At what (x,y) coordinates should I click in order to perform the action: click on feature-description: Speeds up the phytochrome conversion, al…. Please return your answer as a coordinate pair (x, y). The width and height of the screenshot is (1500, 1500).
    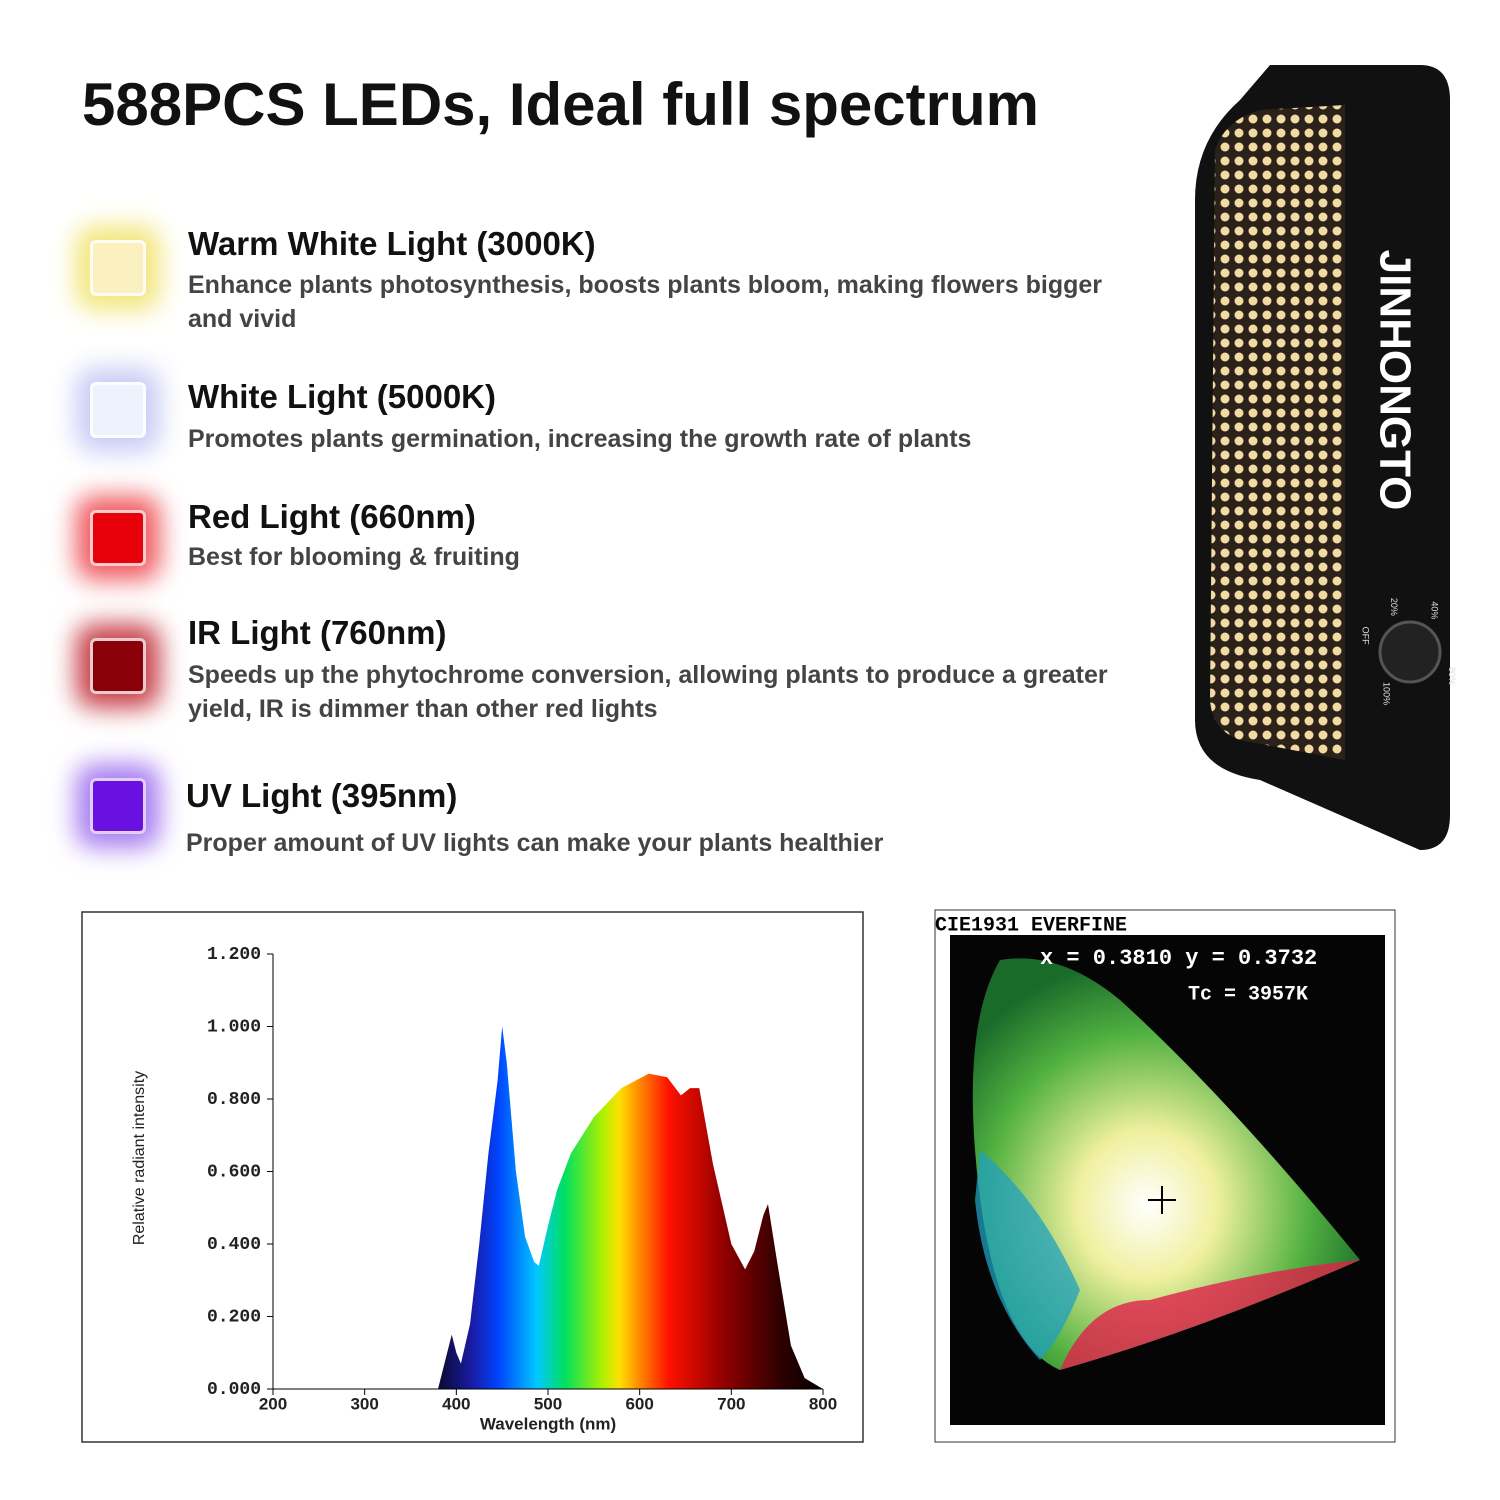
    Looking at the image, I should click on (648, 692).